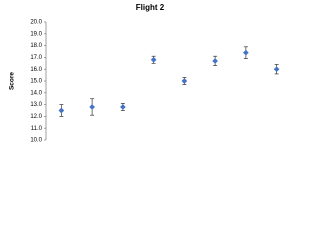 This screenshot has height=240, width=320. I want to click on y-tick-label: 19.0, so click(36, 34).